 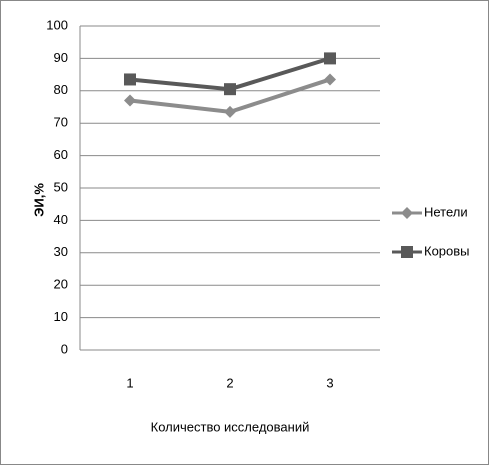 What do you see at coordinates (61, 284) in the screenshot?
I see `y-tick-label: 20` at bounding box center [61, 284].